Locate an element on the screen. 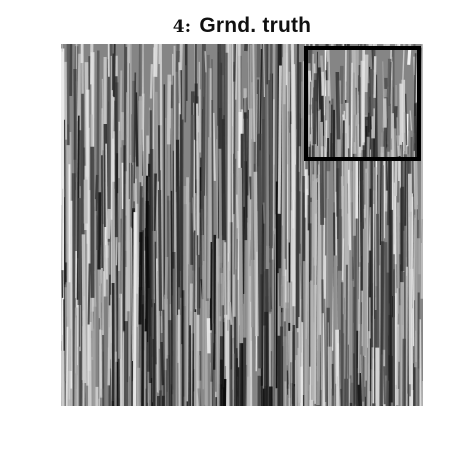 The width and height of the screenshot is (469, 469). panel-title-text: Grnd. truth is located at coordinates (255, 25).